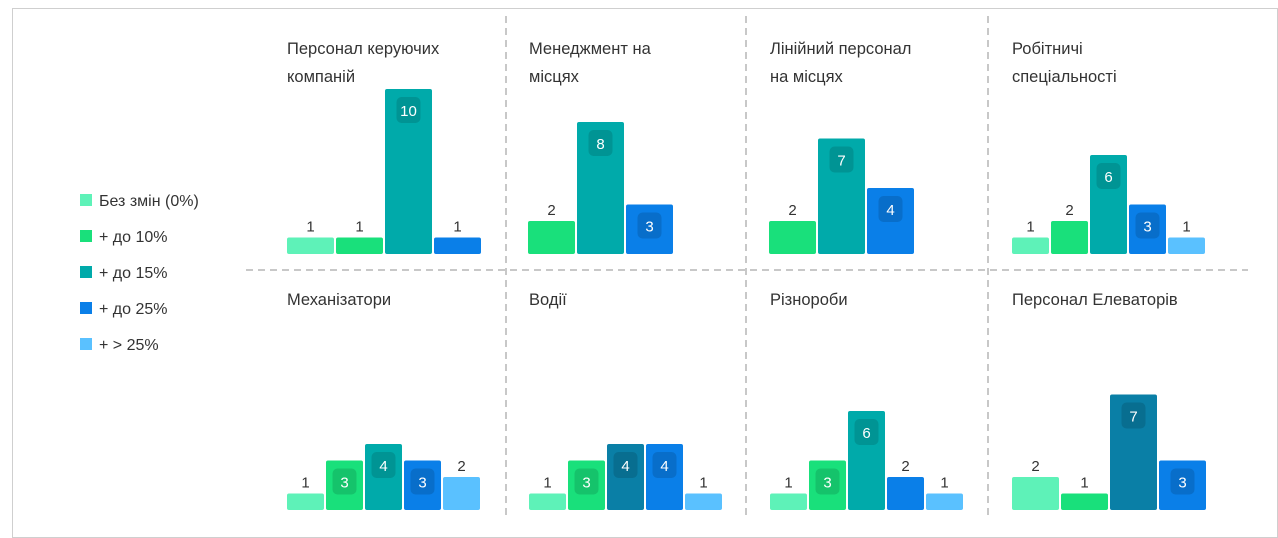 The width and height of the screenshot is (1278, 538). Describe the element at coordinates (321, 77) in the screenshot. I see `panel-title: компаній` at that location.